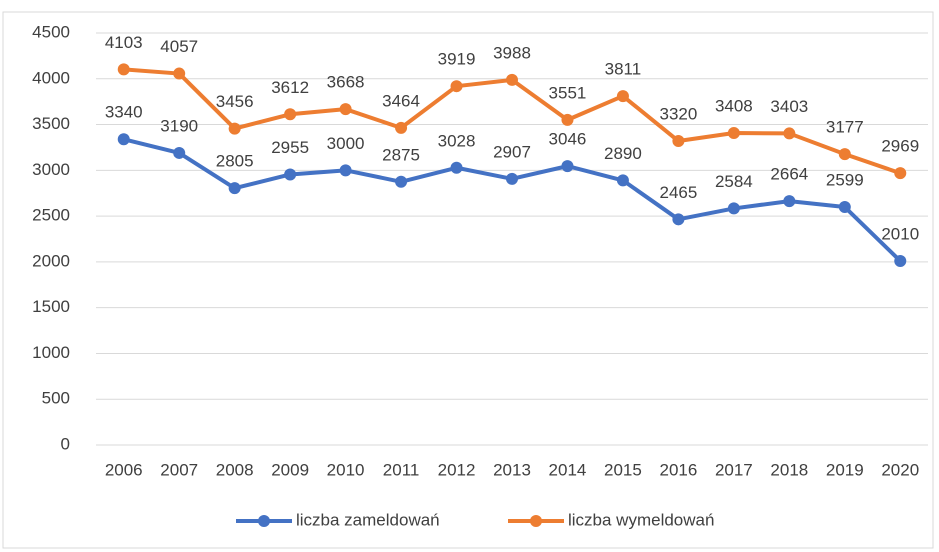 The height and width of the screenshot is (552, 939). Describe the element at coordinates (734, 105) in the screenshot. I see `data-label: 3408` at that location.